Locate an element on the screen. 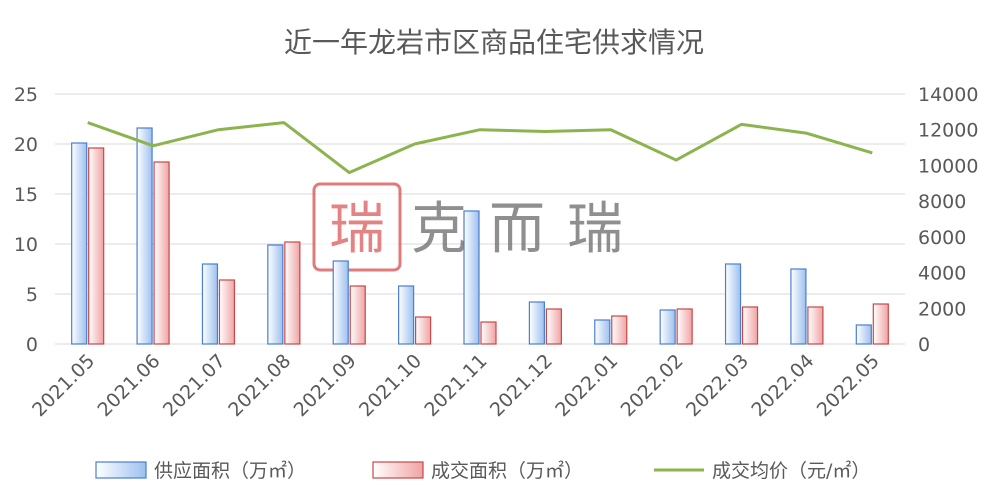  right-tick-label: 0 is located at coordinates (924, 345).